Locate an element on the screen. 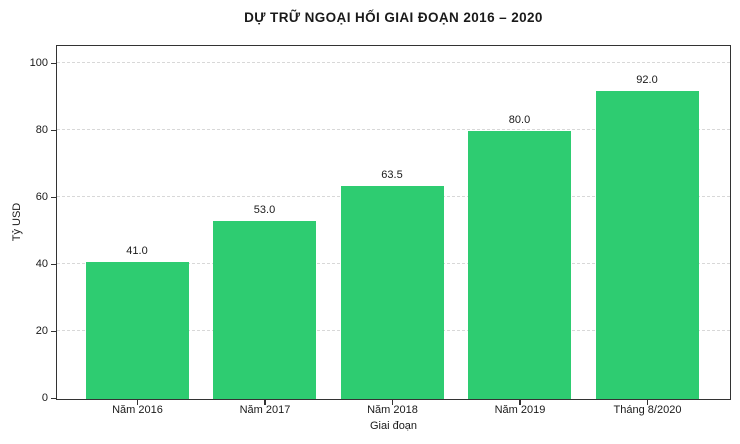  bar-value-label: 63.5 is located at coordinates (392, 175).